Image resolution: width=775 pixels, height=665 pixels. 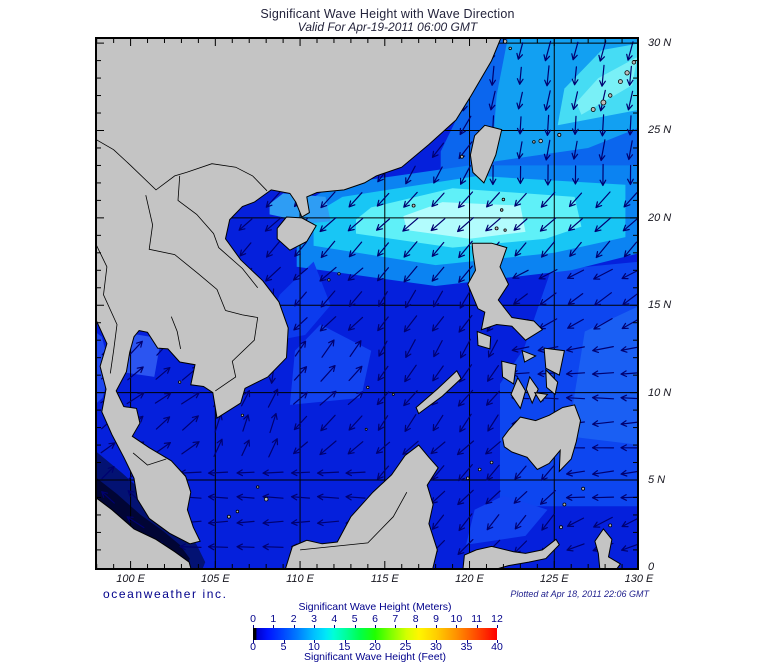 I want to click on legend-meters-title: Significant Wave Height (Meters), so click(x=375, y=607).